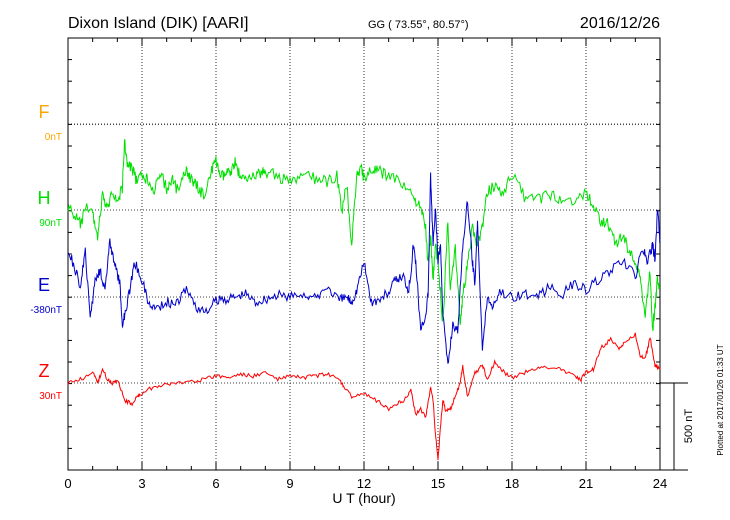  I want to click on component-letter-H: H, so click(44, 198).